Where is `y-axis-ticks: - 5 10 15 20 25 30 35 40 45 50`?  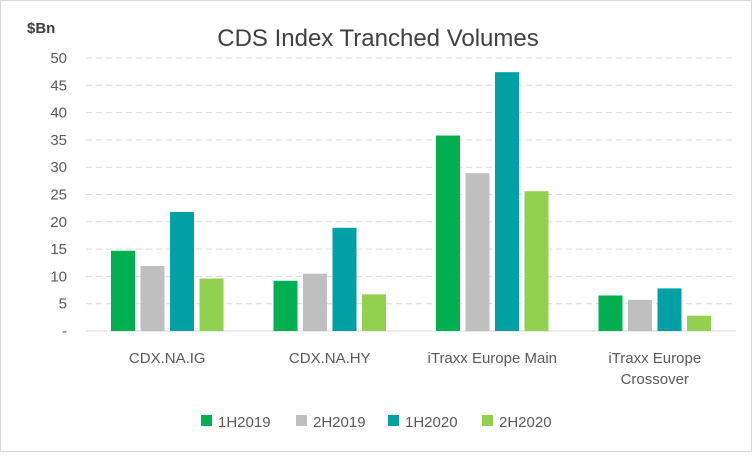 y-axis-ticks: - 5 10 15 20 25 30 35 40 45 50 is located at coordinates (58, 195).